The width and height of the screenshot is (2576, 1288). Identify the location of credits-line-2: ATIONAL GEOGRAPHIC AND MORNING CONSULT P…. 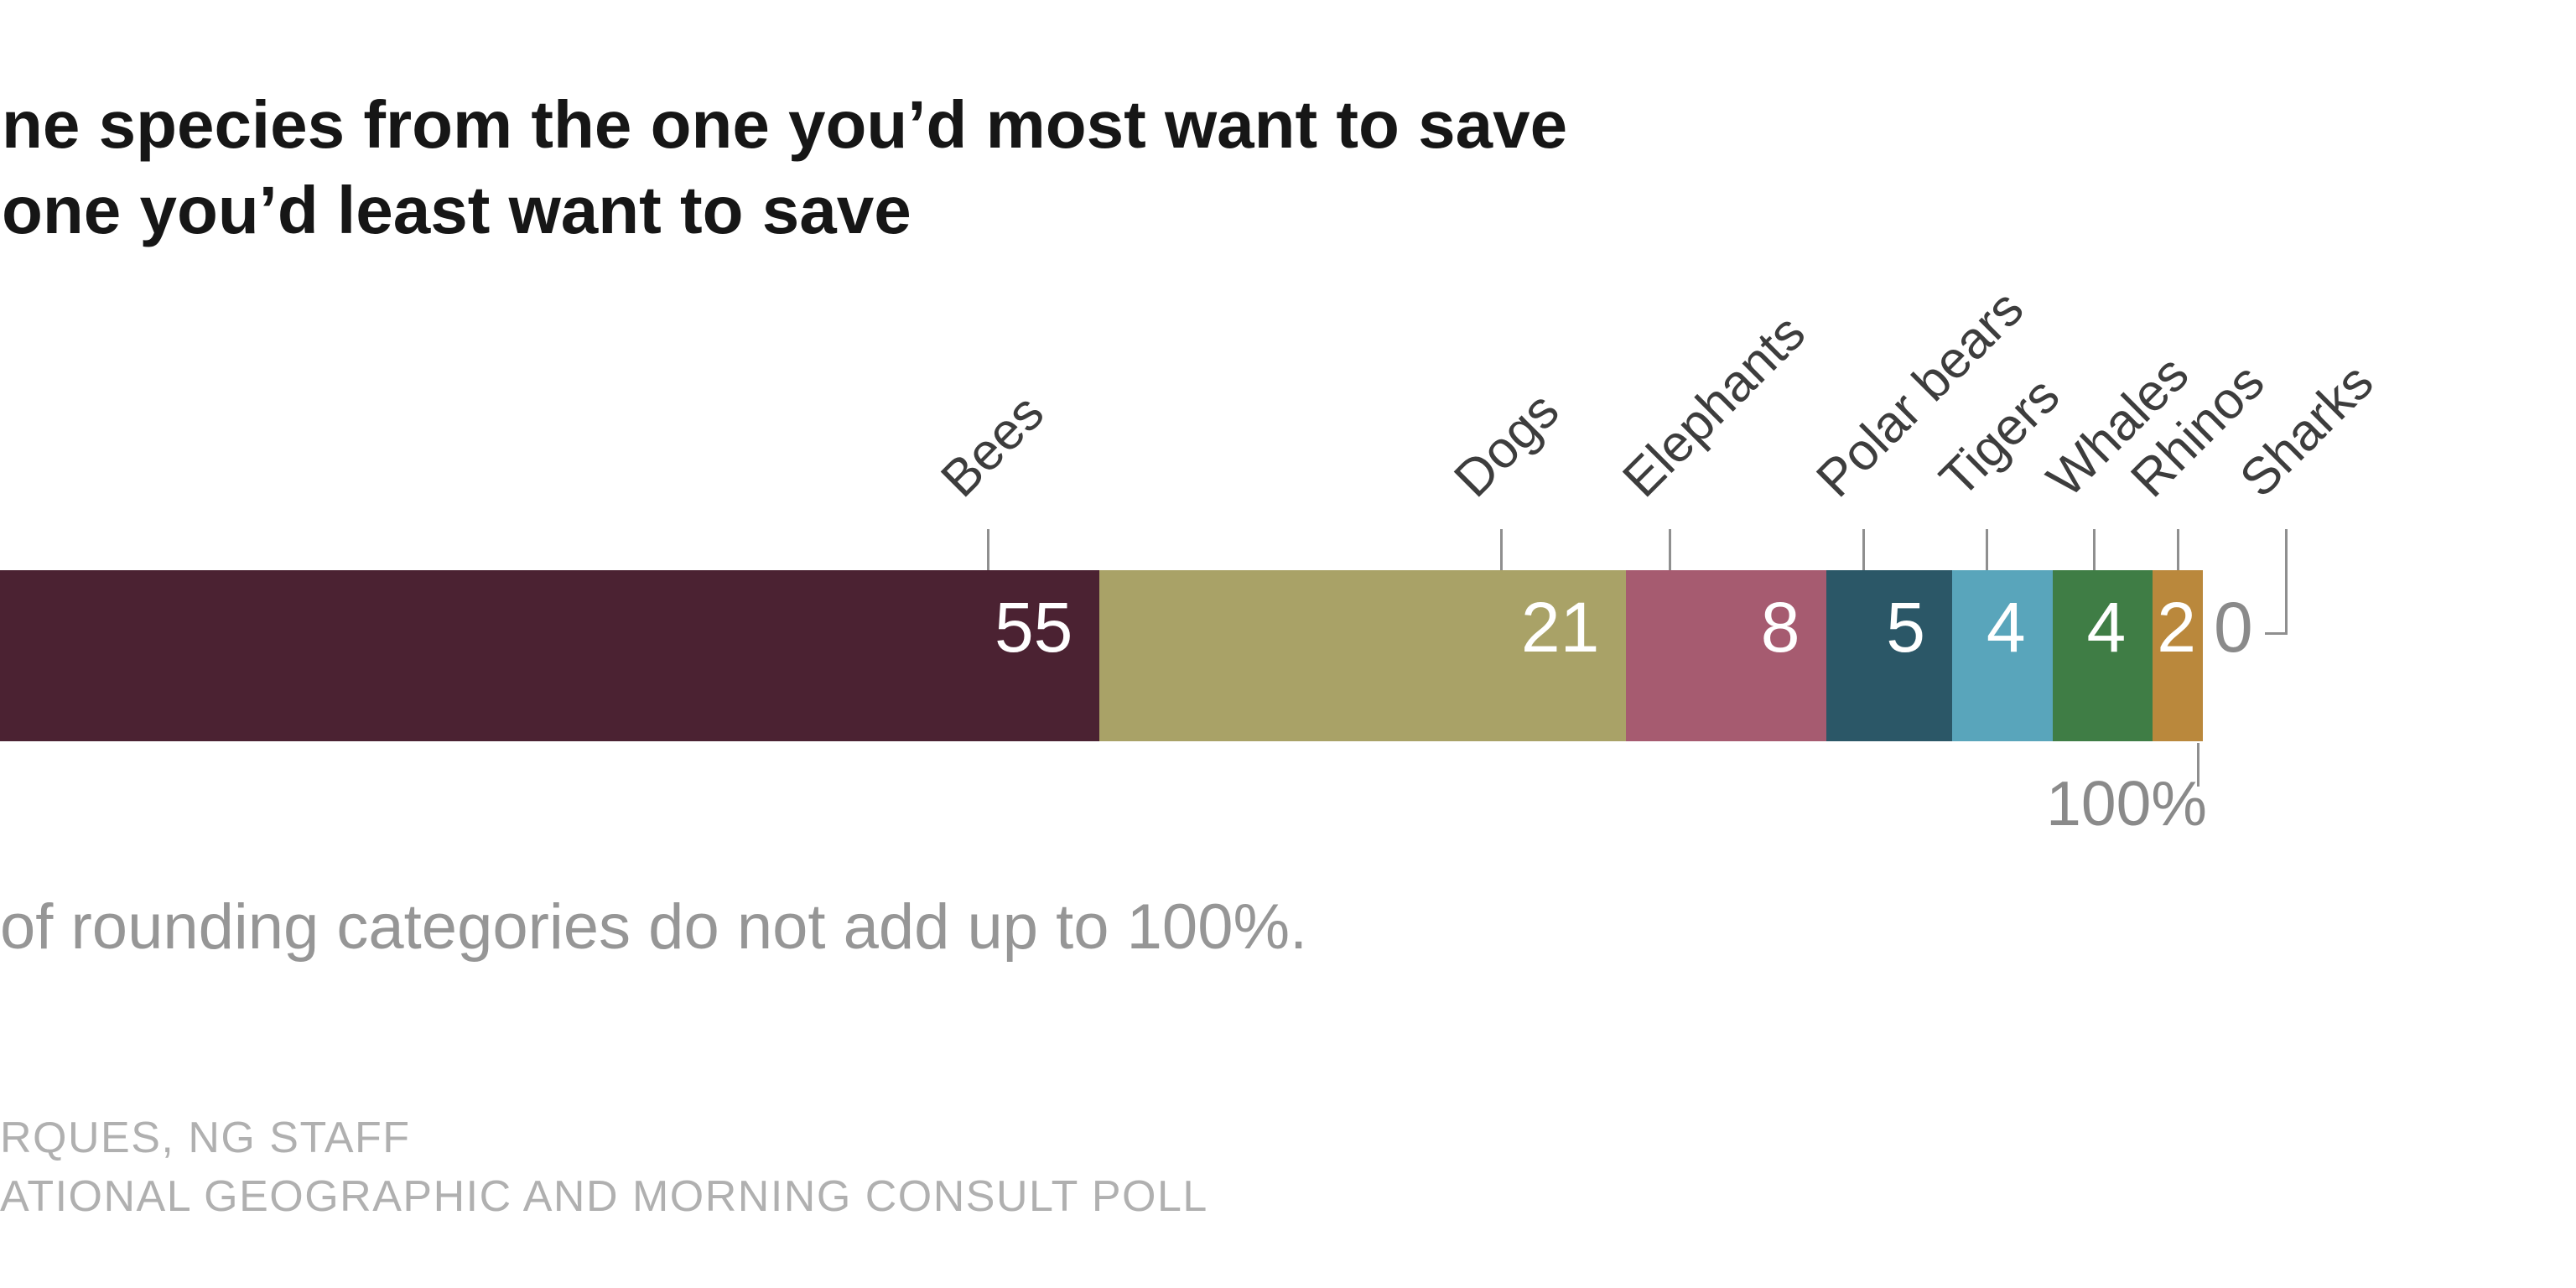
(604, 1196).